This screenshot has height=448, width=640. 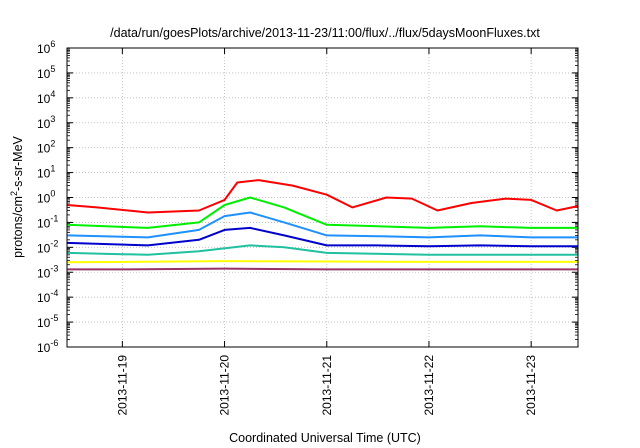 What do you see at coordinates (52, 119) in the screenshot?
I see `y-tick-label-exponent: 3` at bounding box center [52, 119].